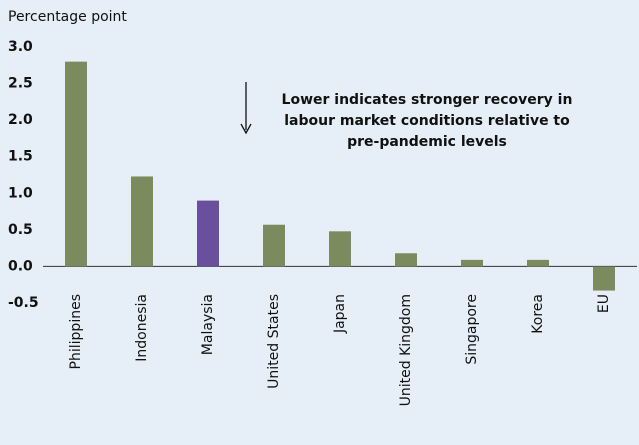 The height and width of the screenshot is (445, 639). I want to click on x-tick-label: Singapore, so click(472, 329).